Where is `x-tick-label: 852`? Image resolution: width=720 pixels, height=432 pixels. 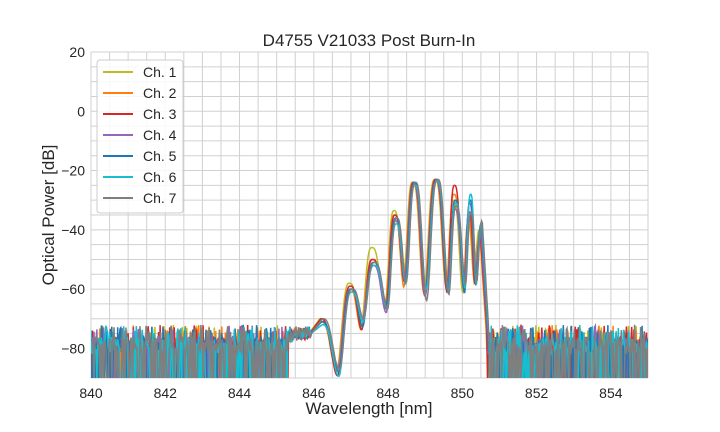 x-tick-label: 852 is located at coordinates (537, 393).